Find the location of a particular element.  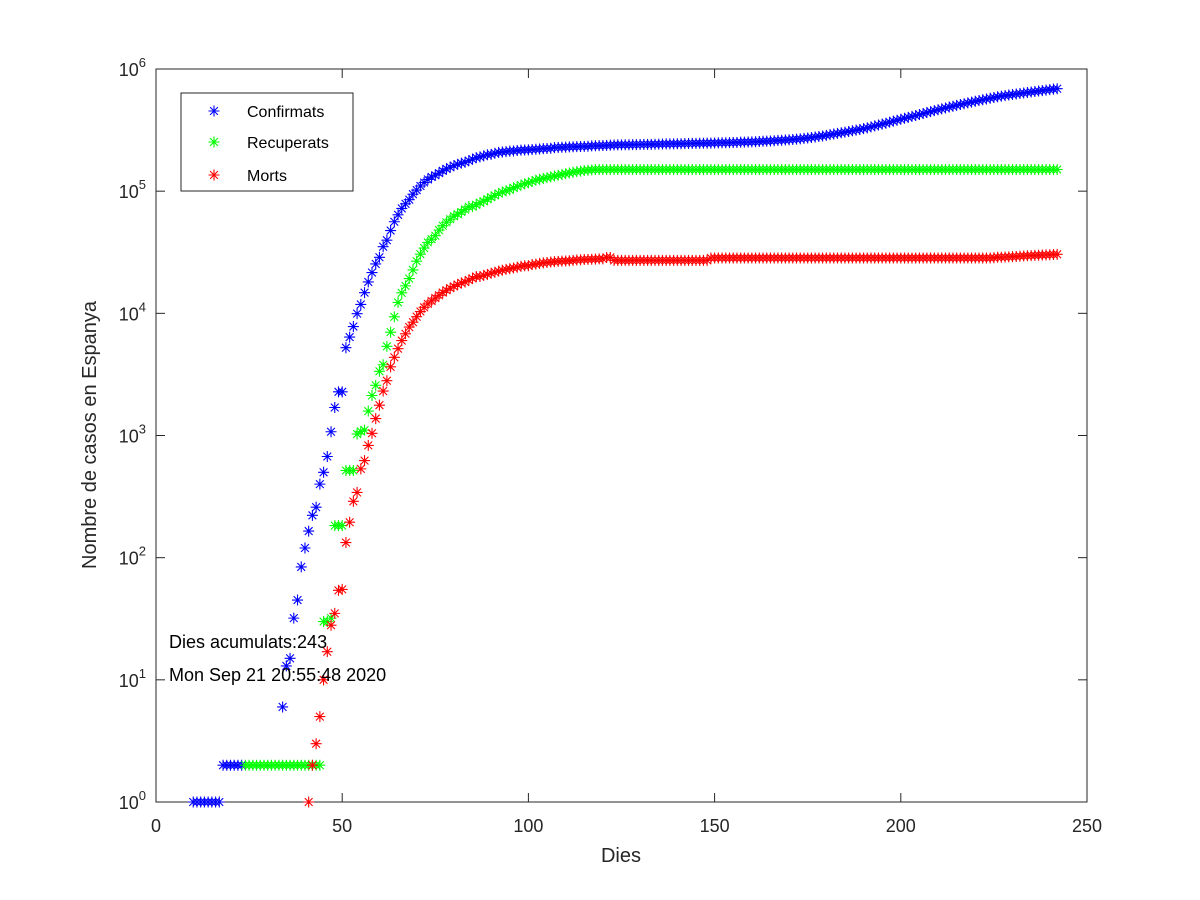

y-tick-label-4: 104 is located at coordinates (132, 311).